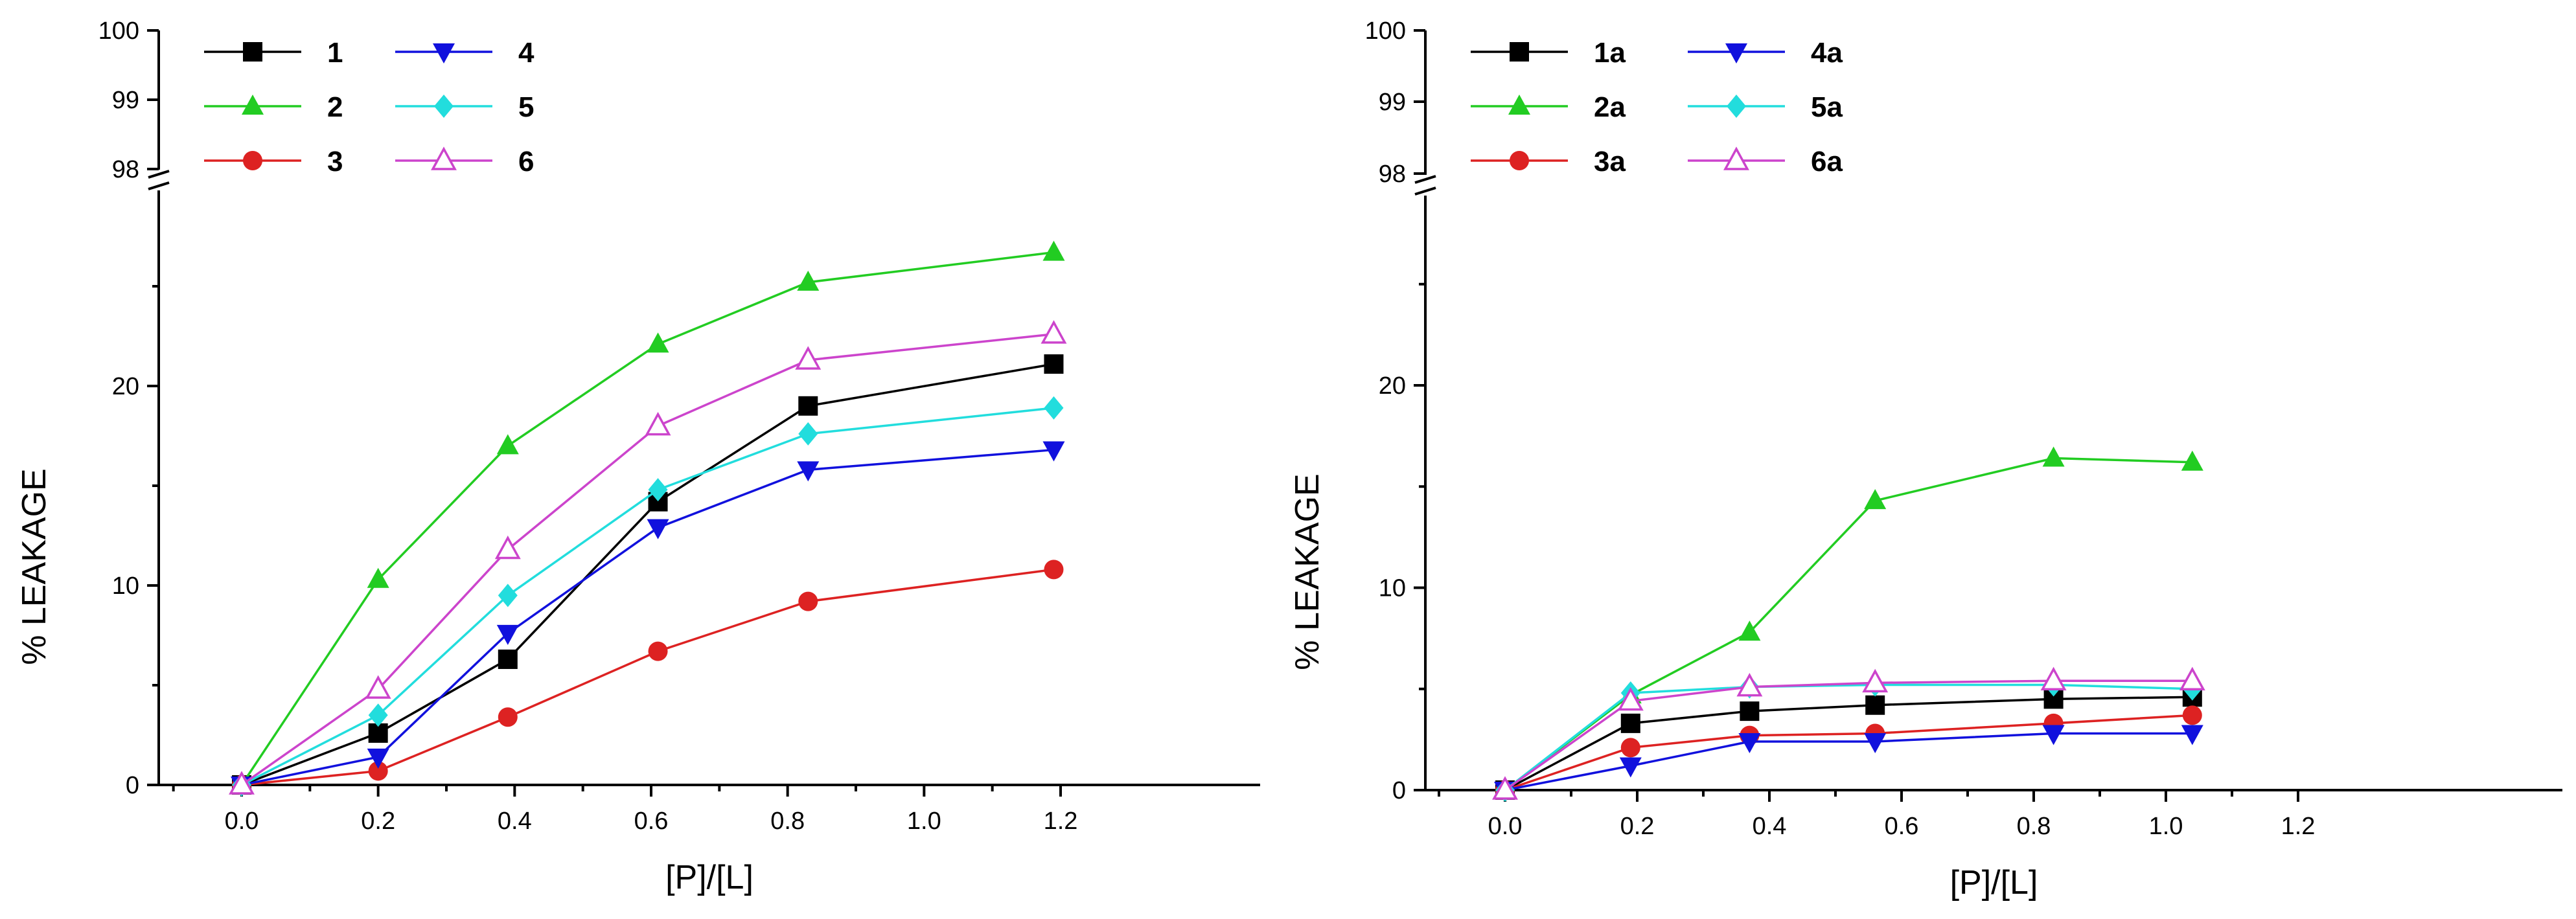  I want to click on legend-item: 3a, so click(1548, 161).